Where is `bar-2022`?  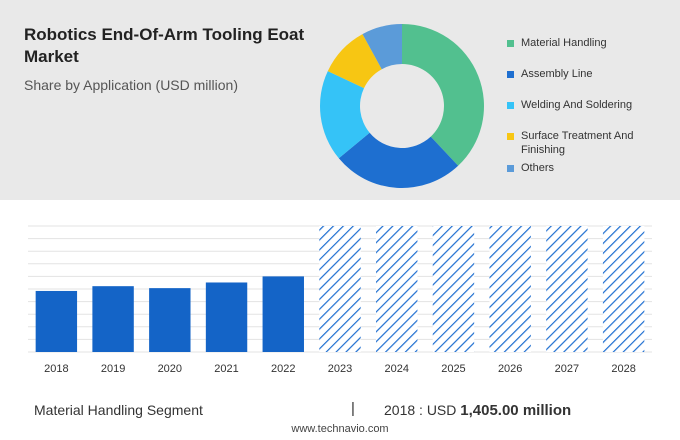
bar-2022 is located at coordinates (283, 314).